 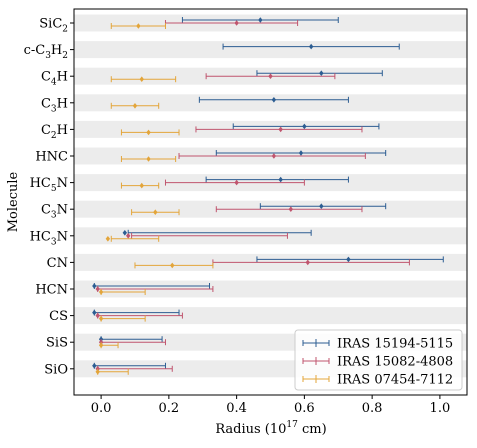 What do you see at coordinates (125, 233) in the screenshot?
I see `errorbar-HC3N-0-marker` at bounding box center [125, 233].